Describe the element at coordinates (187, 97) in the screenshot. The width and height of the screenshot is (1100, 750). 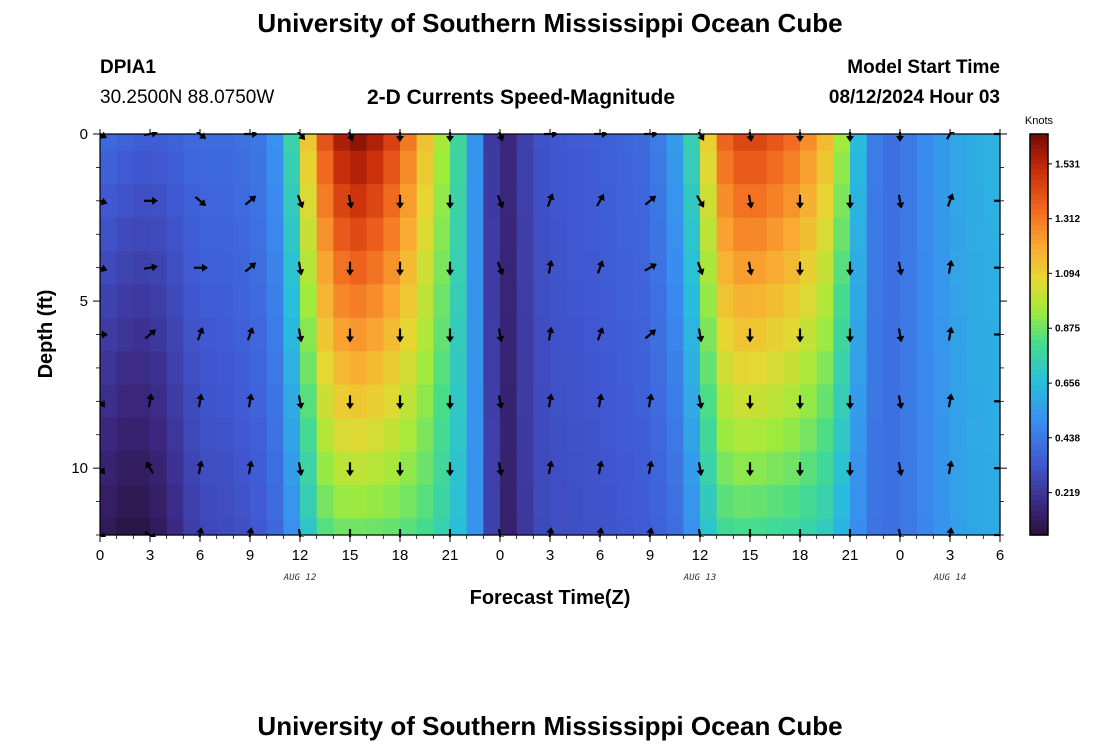
I see `station-coordinates: 30.2500N 88.0750W` at that location.